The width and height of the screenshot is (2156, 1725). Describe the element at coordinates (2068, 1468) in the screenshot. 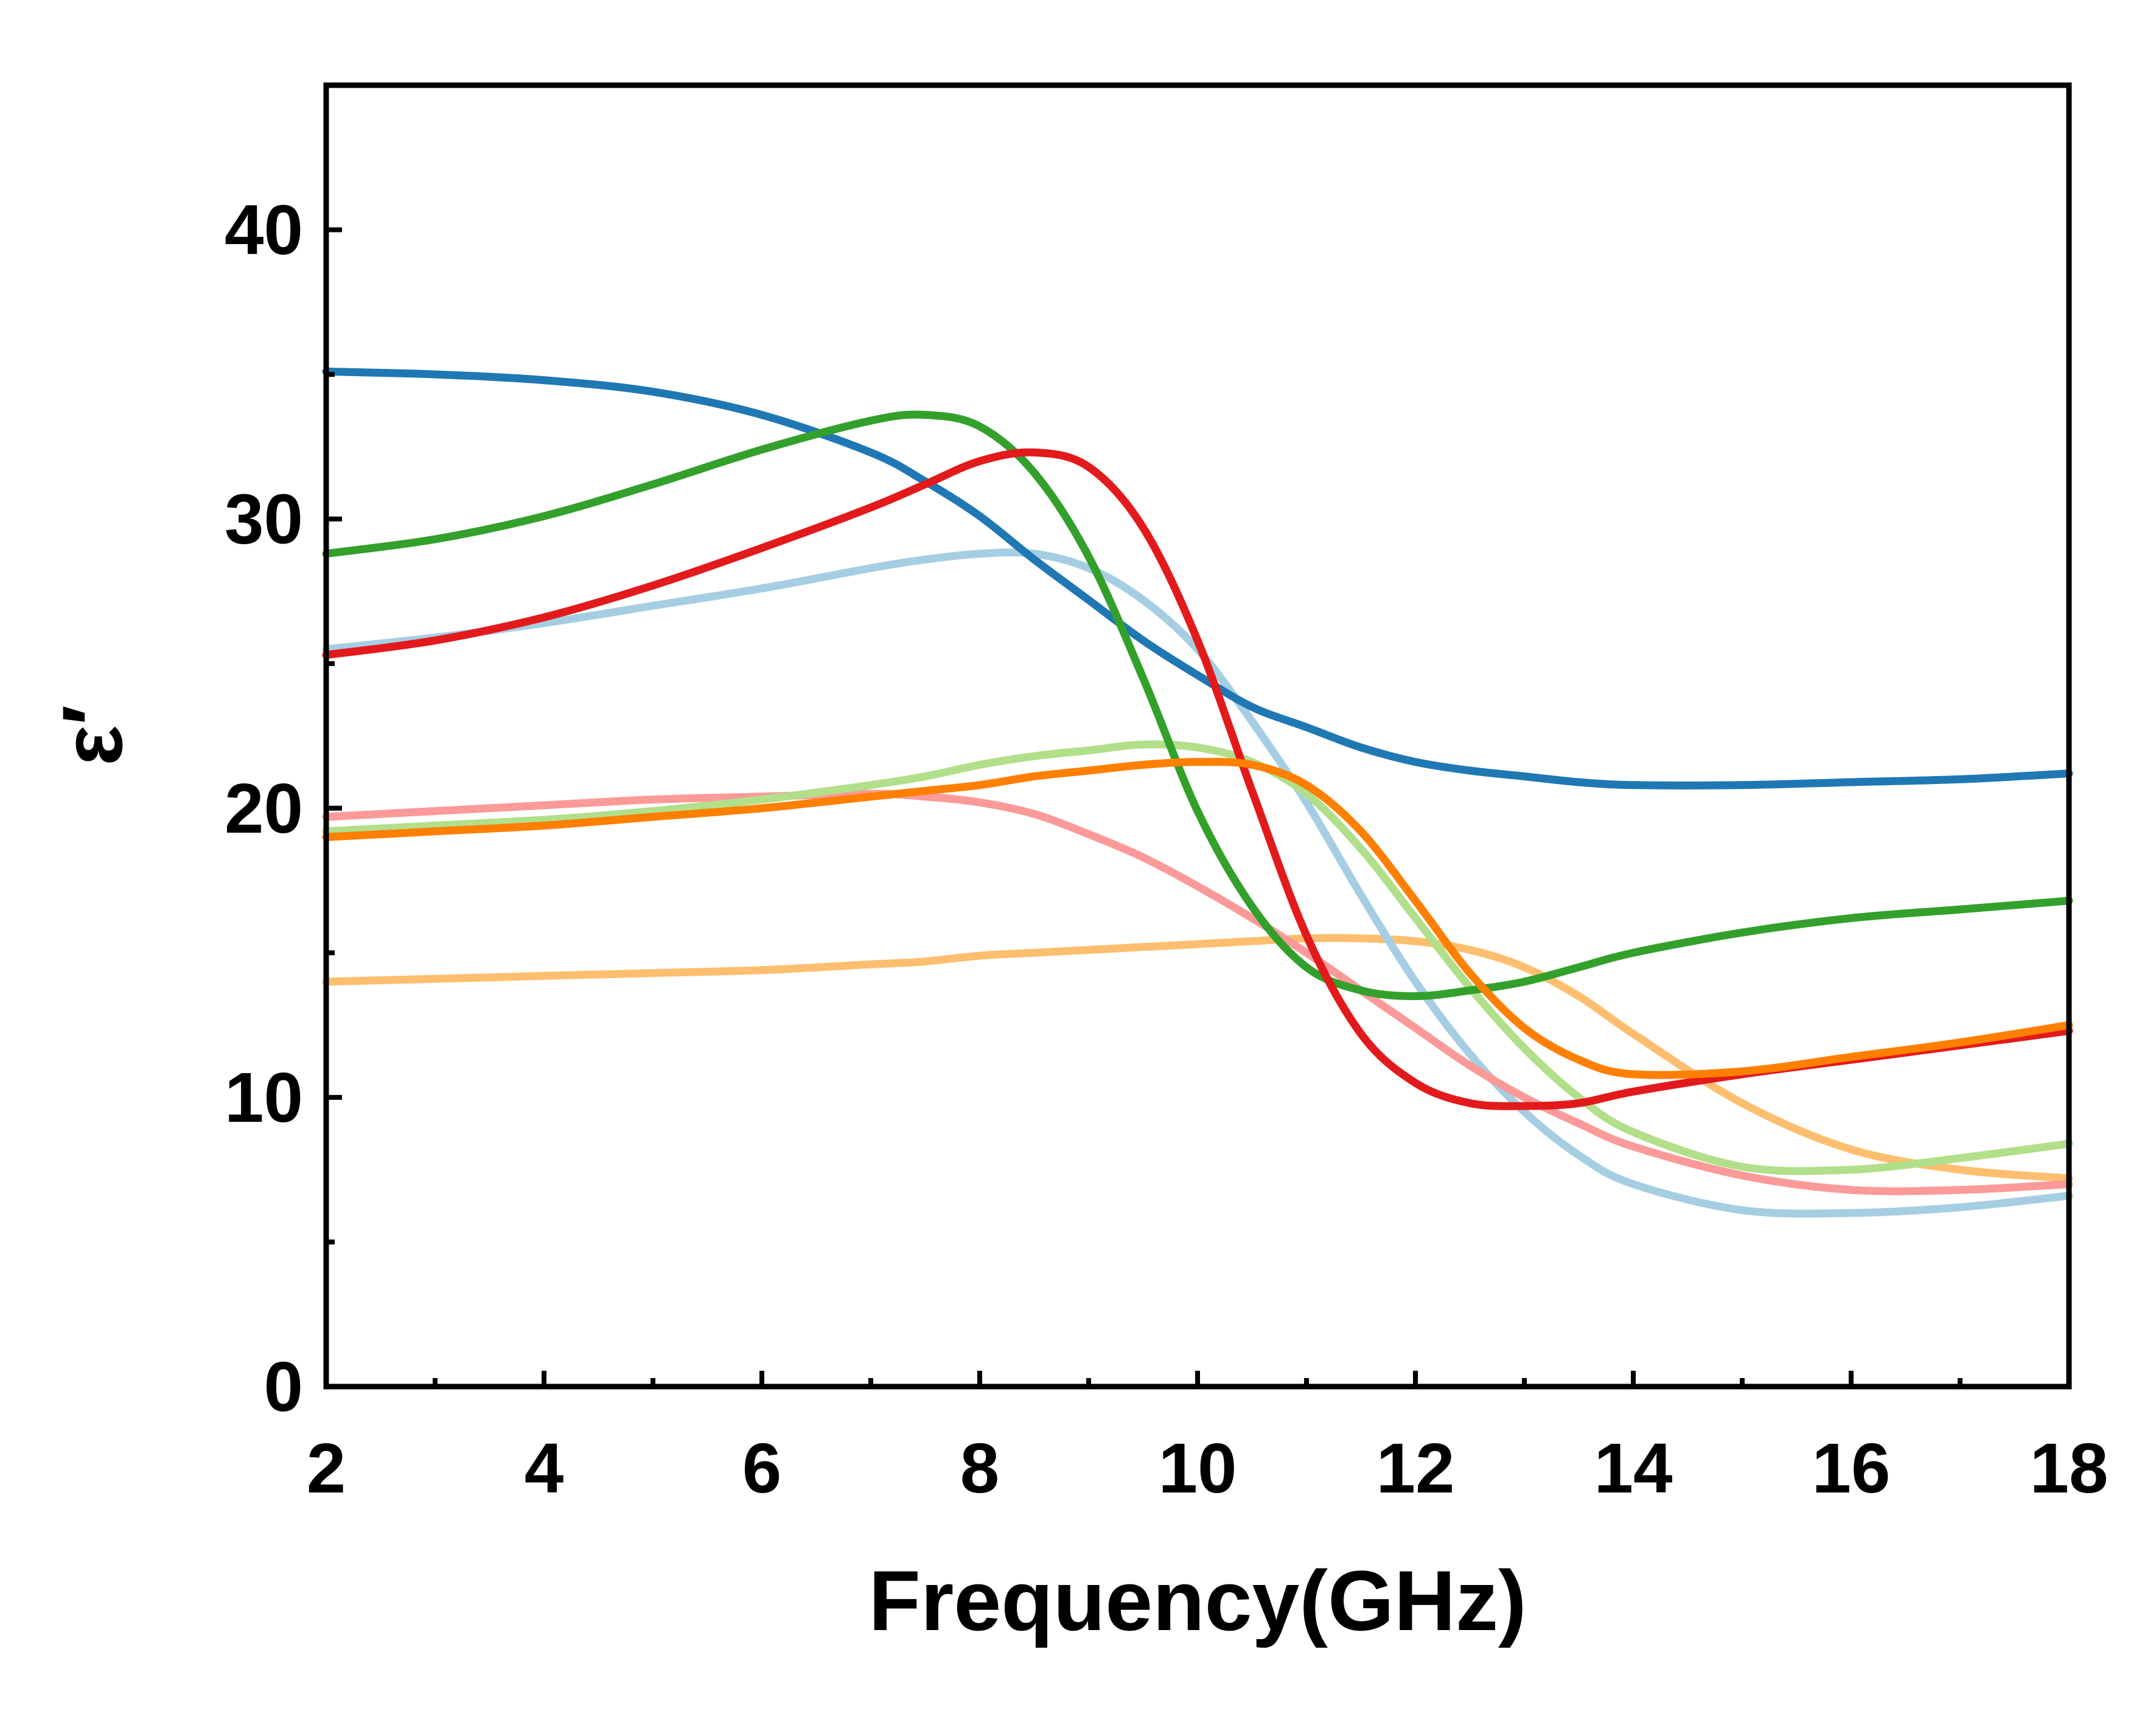

I see `x-tick-label: 18` at that location.